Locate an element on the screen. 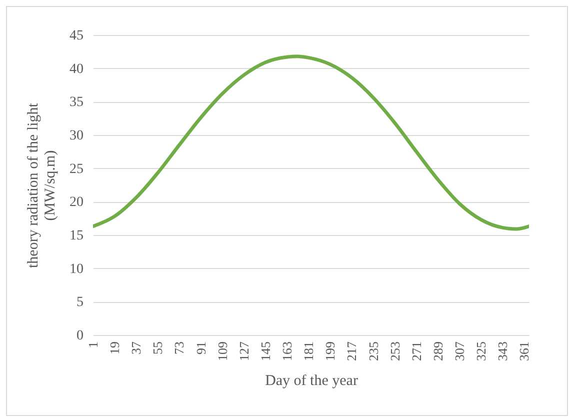 This screenshot has width=570, height=419. x-tick-label: 307 is located at coordinates (460, 351).